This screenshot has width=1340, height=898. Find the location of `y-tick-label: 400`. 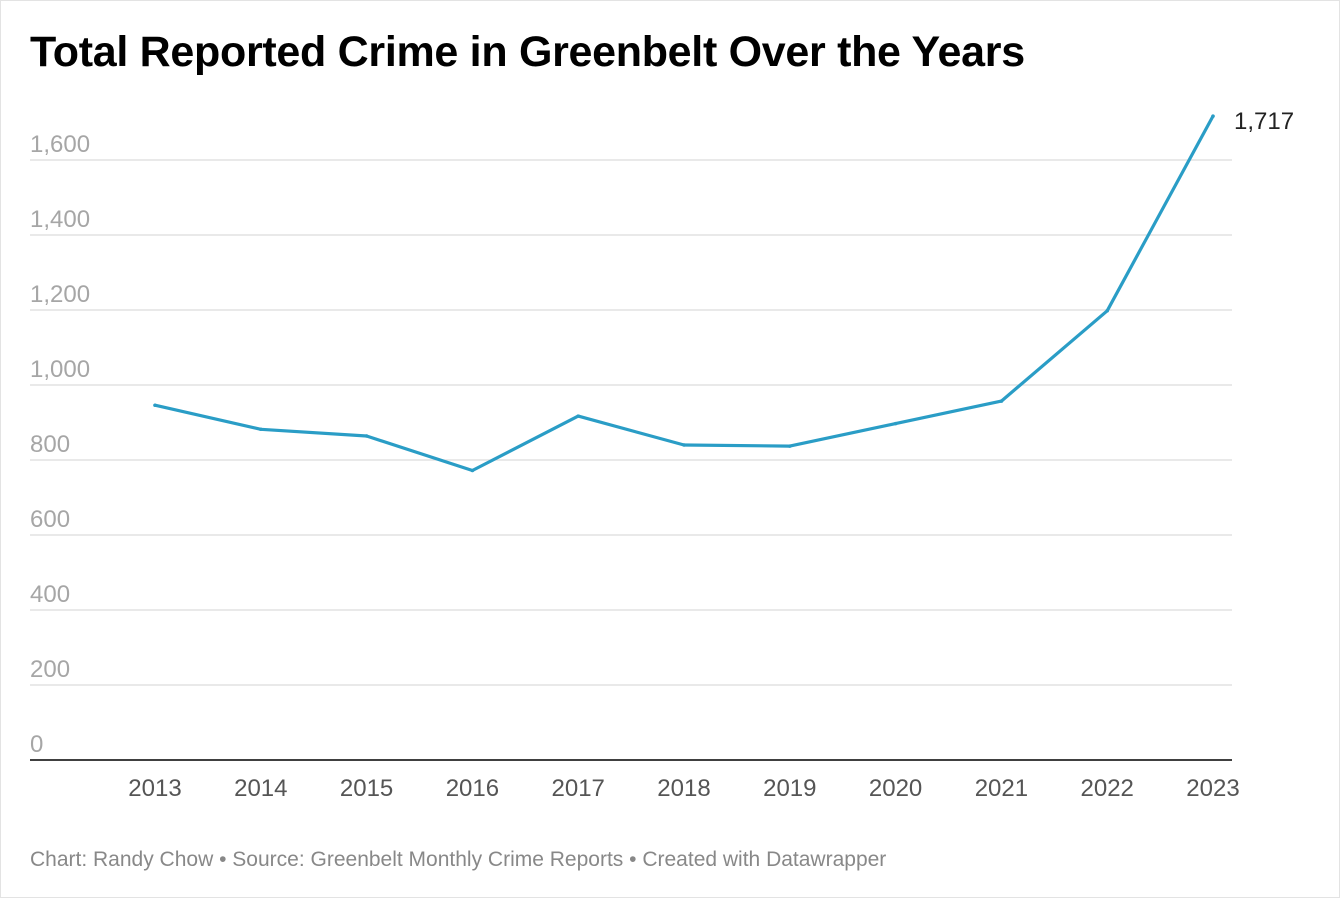

y-tick-label: 400 is located at coordinates (50, 594).